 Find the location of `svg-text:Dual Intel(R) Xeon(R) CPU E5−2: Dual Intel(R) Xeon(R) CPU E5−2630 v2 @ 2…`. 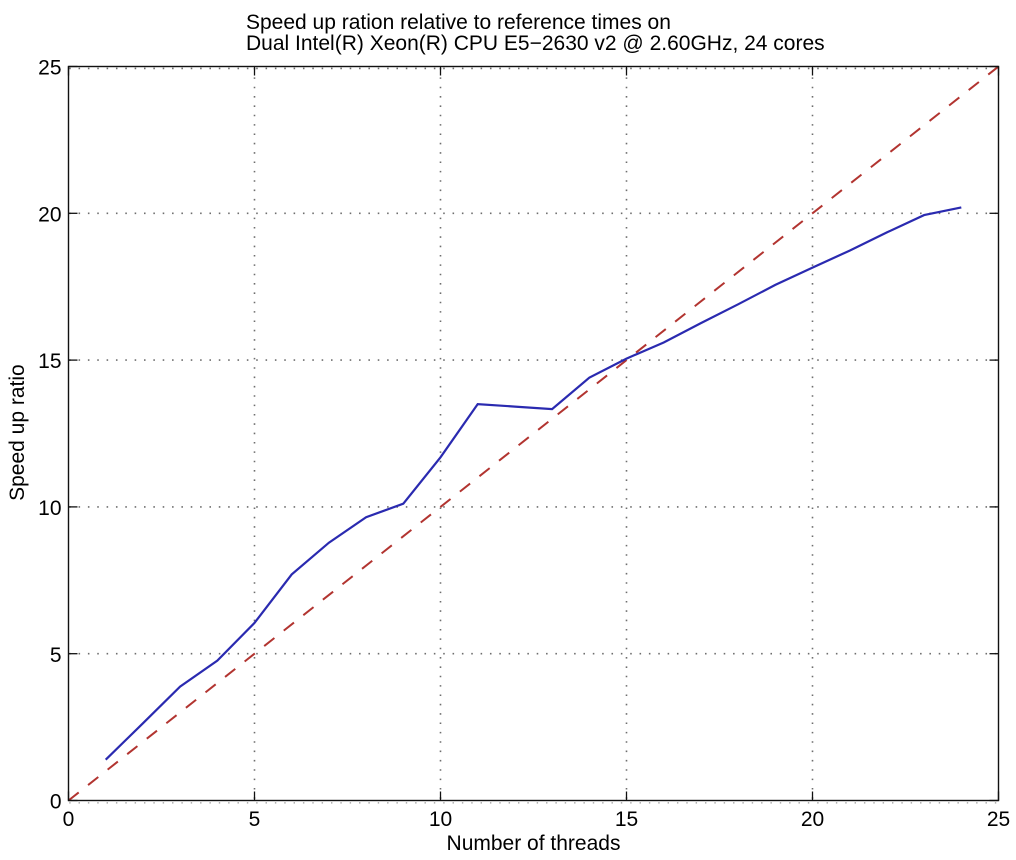

svg-text:Dual Intel(R) Xeon(R) CPU E5−2: Dual Intel(R) Xeon(R) CPU E5−2630 v2 @ 2… is located at coordinates (535, 43).